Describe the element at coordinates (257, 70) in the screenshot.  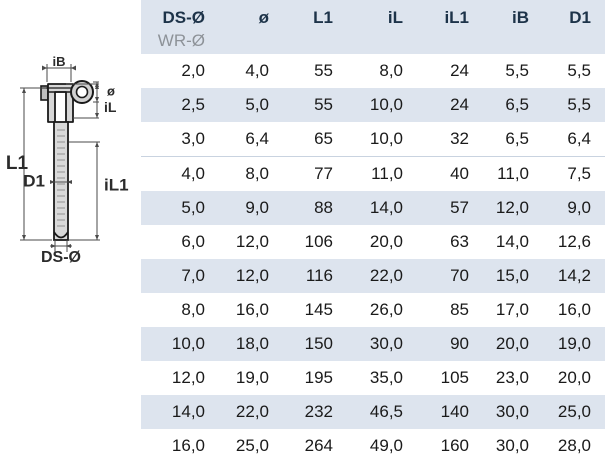
I see `table-cell-c1: 4,0` at that location.